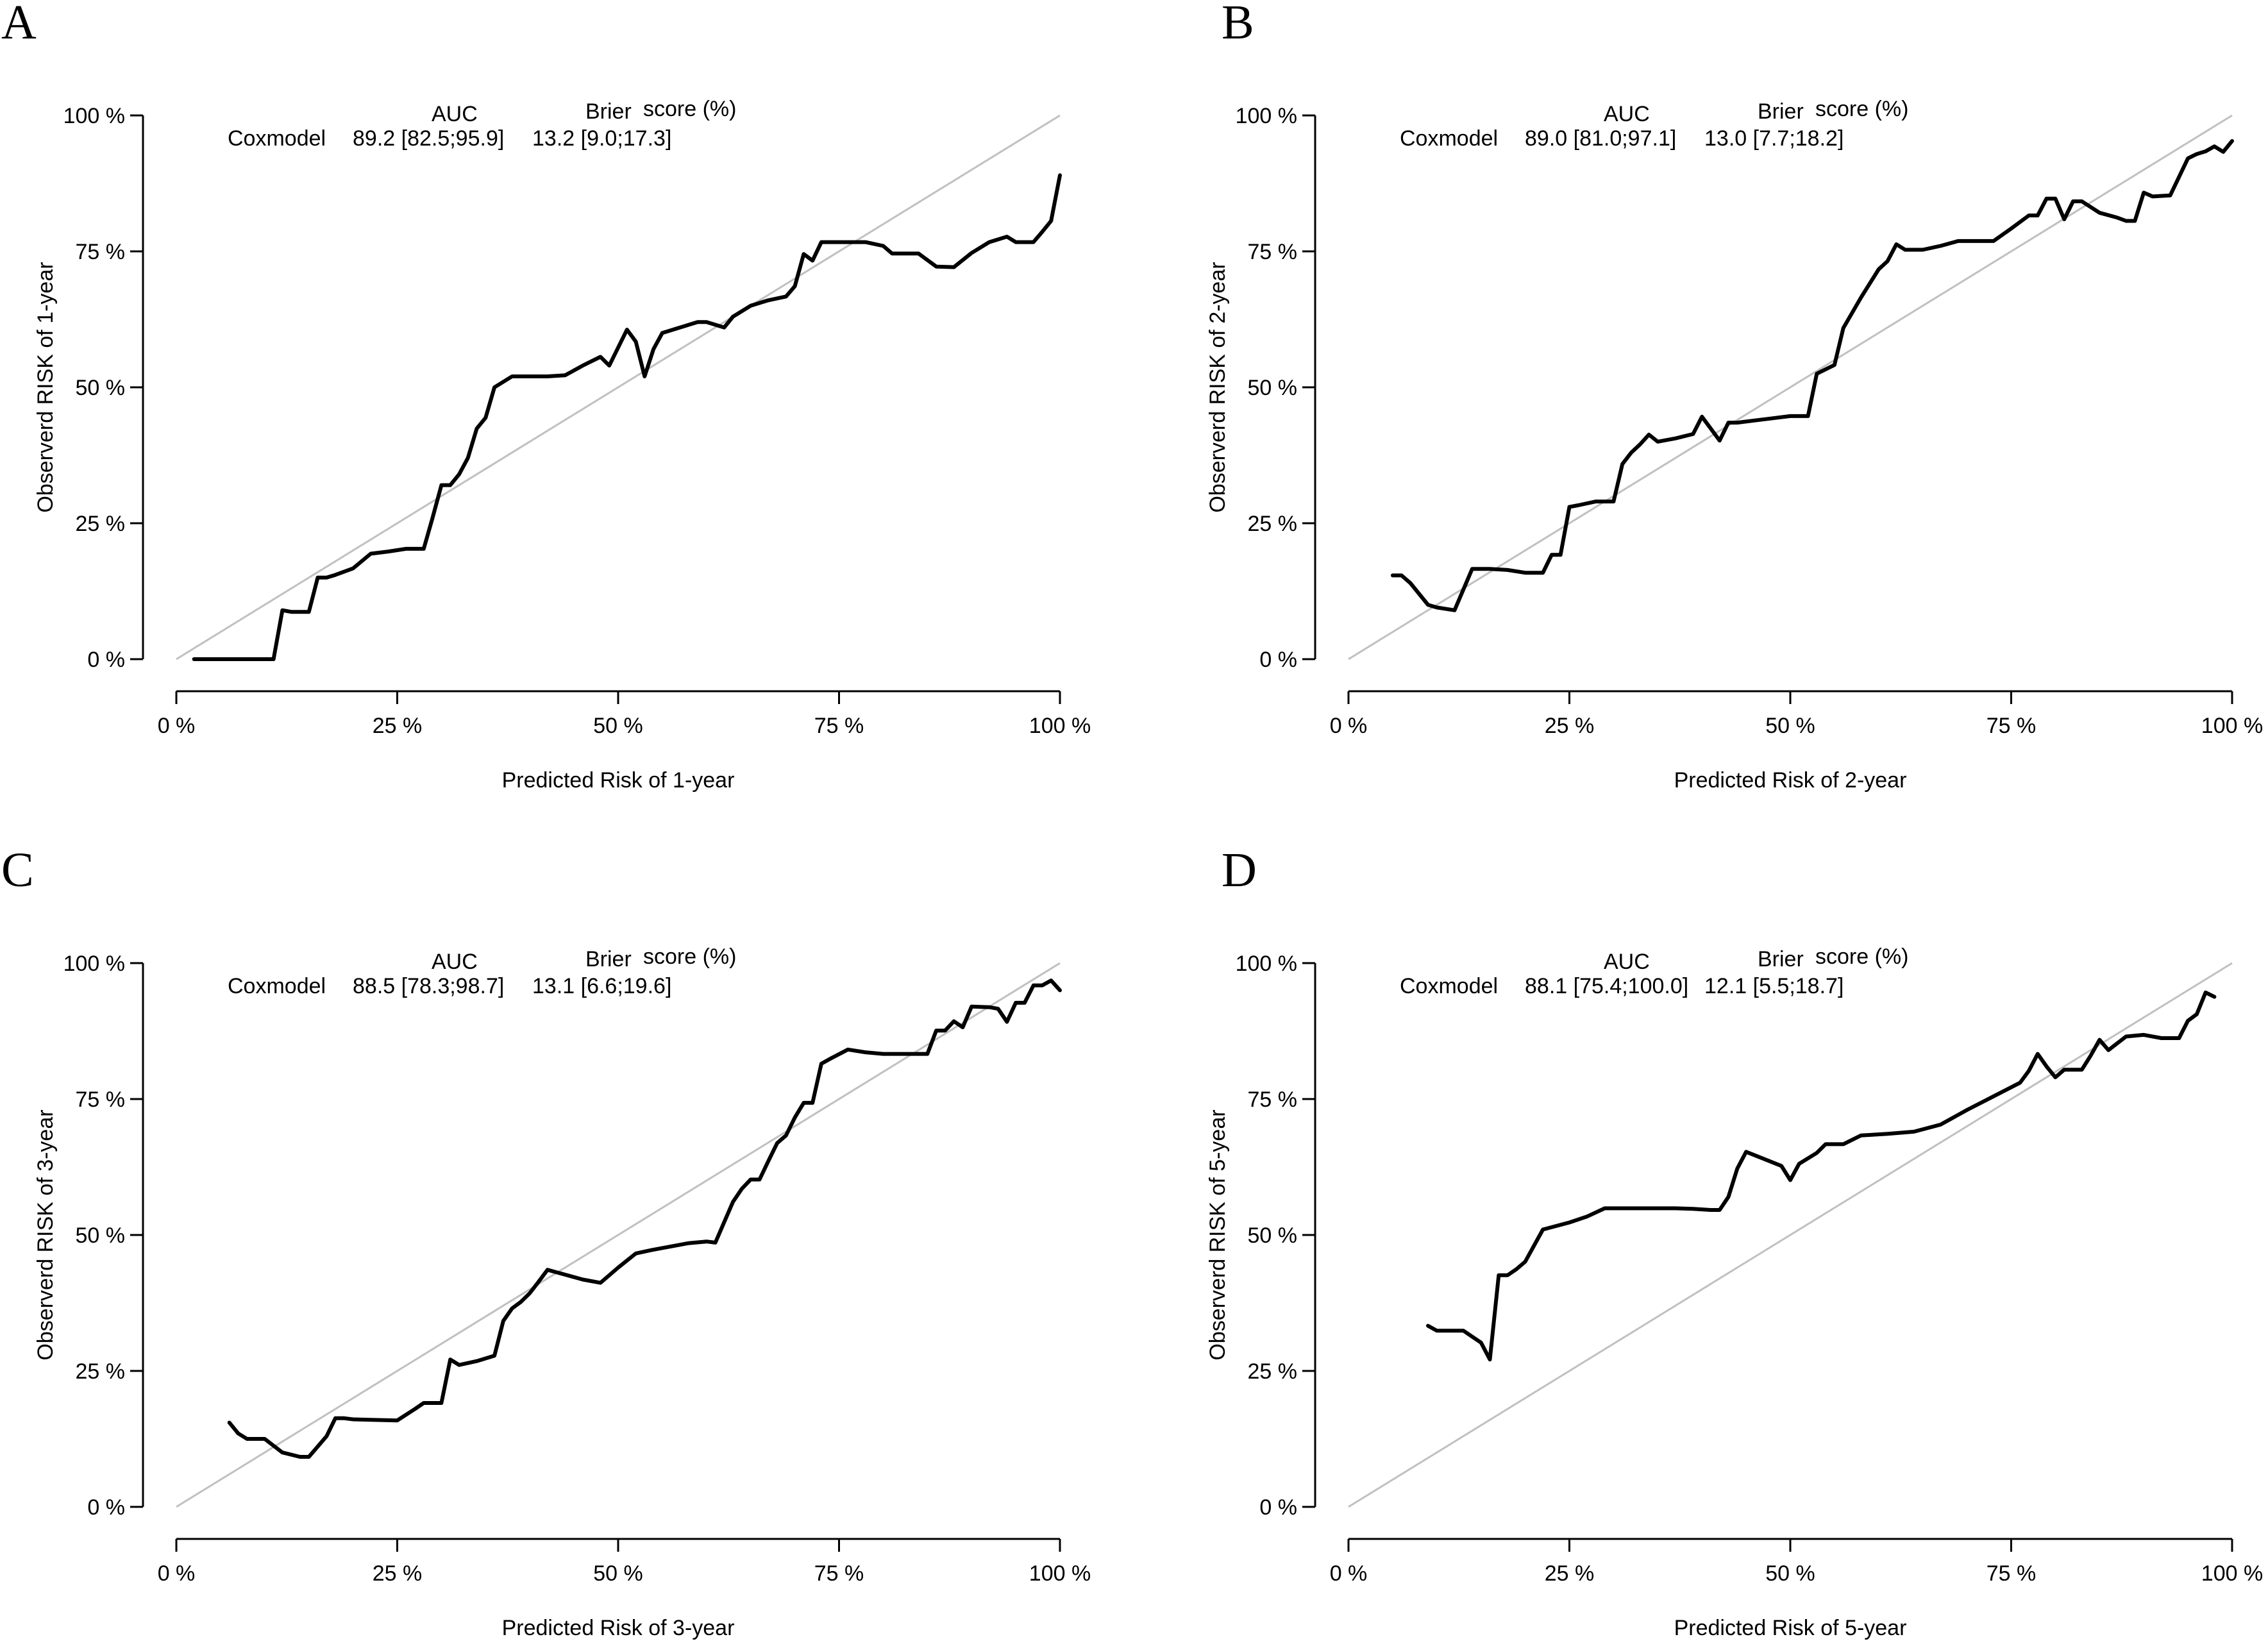  I want to click on y-axis-title: Observerd RISK of 5-year, so click(1217, 1234).